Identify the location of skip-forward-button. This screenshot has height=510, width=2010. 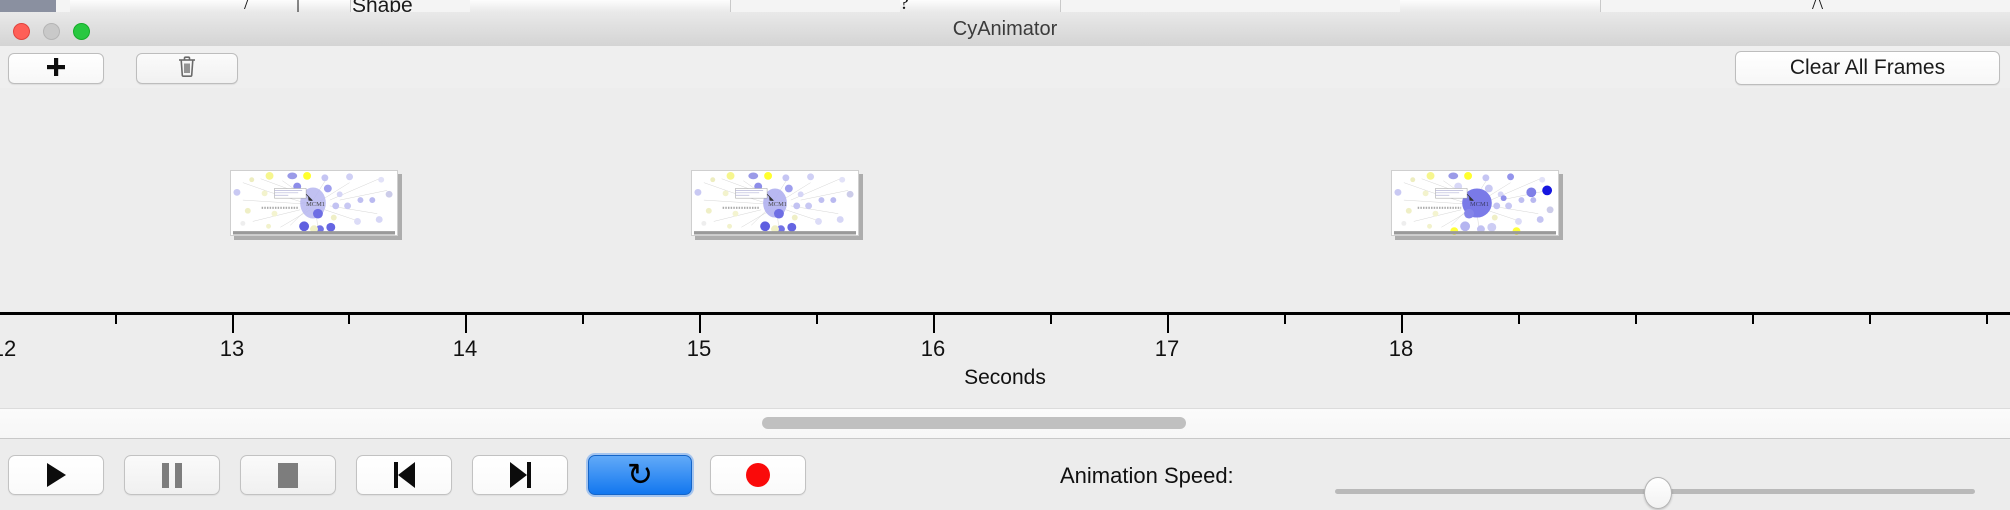
(520, 475).